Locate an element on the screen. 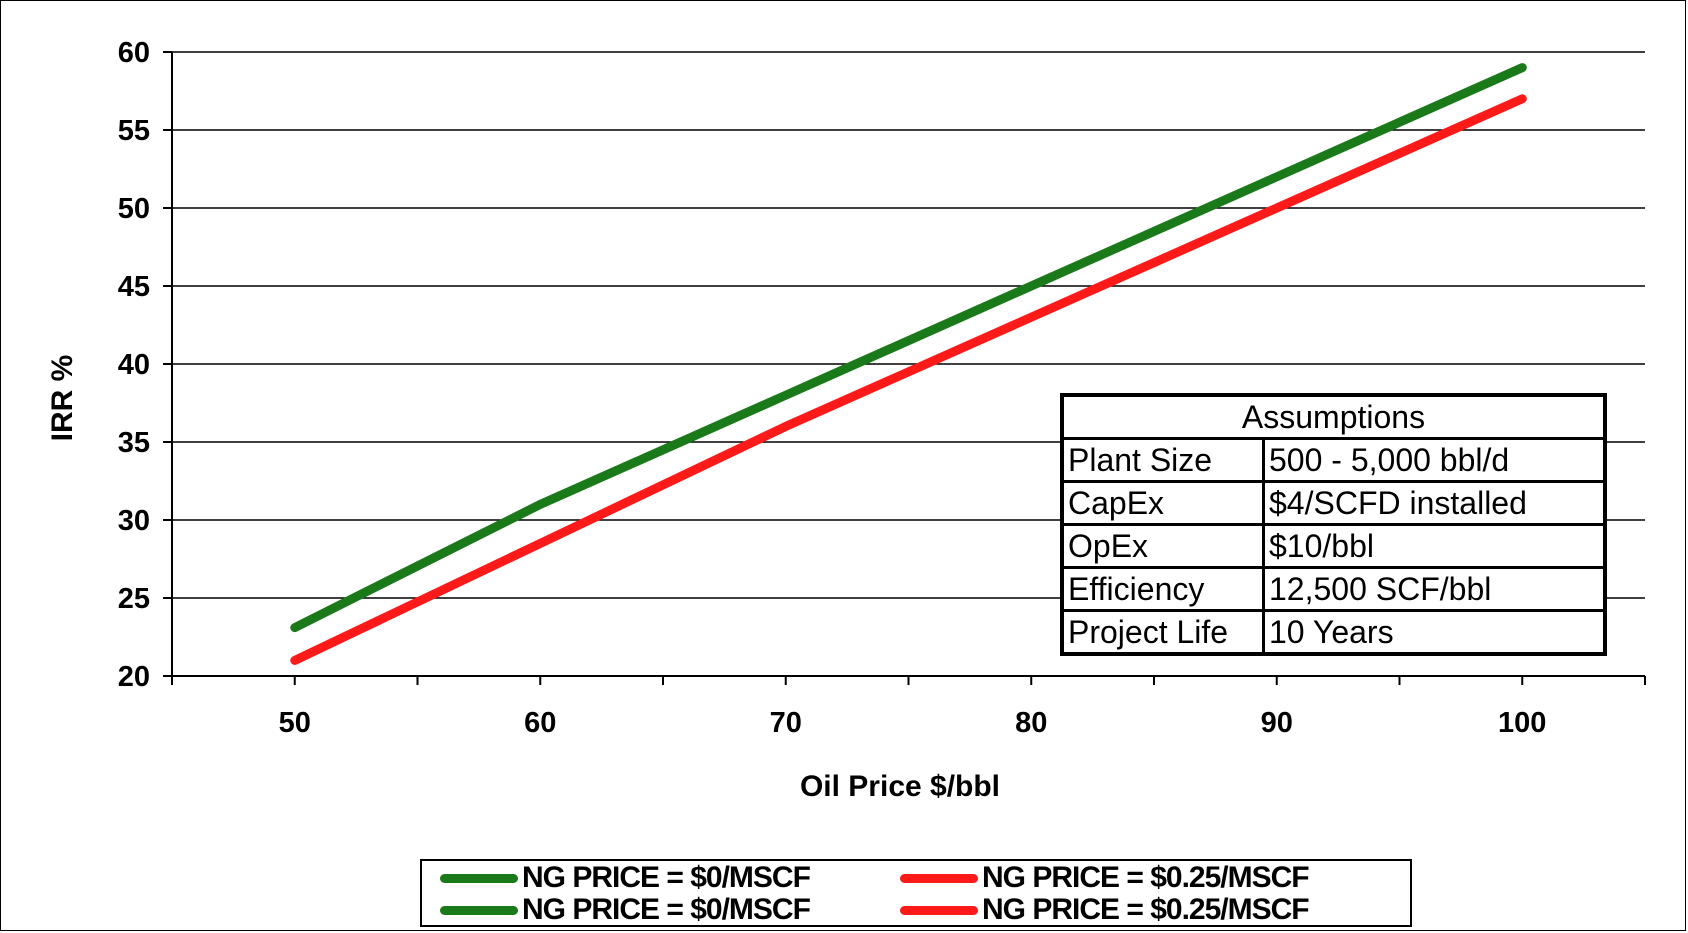  assumptions-header-row: Assumptions is located at coordinates (1333, 416).